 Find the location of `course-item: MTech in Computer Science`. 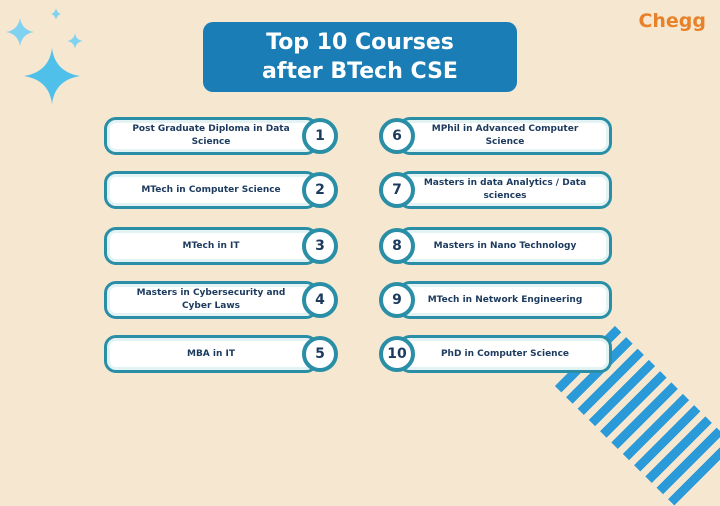

course-item: MTech in Computer Science is located at coordinates (211, 190).